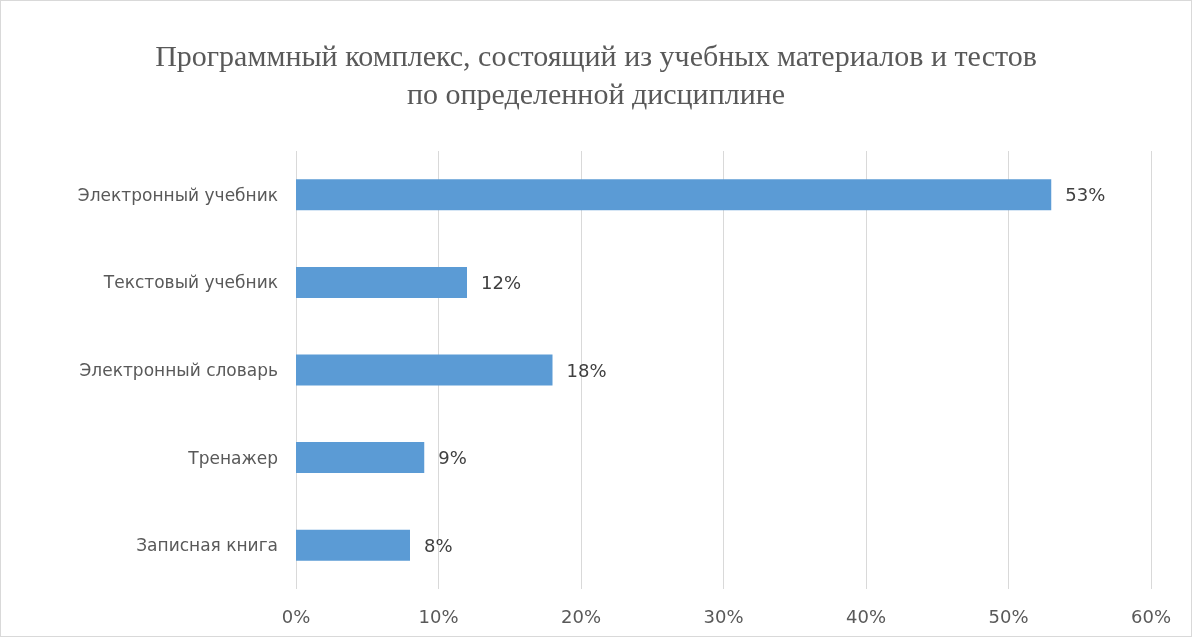 The image size is (1192, 637). What do you see at coordinates (190, 282) in the screenshot?
I see `y-tick-label: Текстовый учебник` at bounding box center [190, 282].